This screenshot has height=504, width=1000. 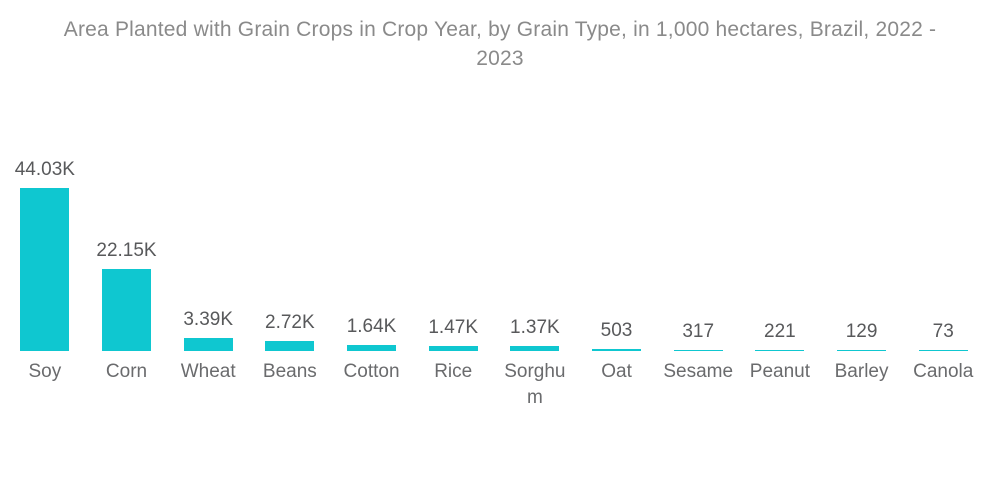 I want to click on category-label: Soy, so click(x=45, y=371).